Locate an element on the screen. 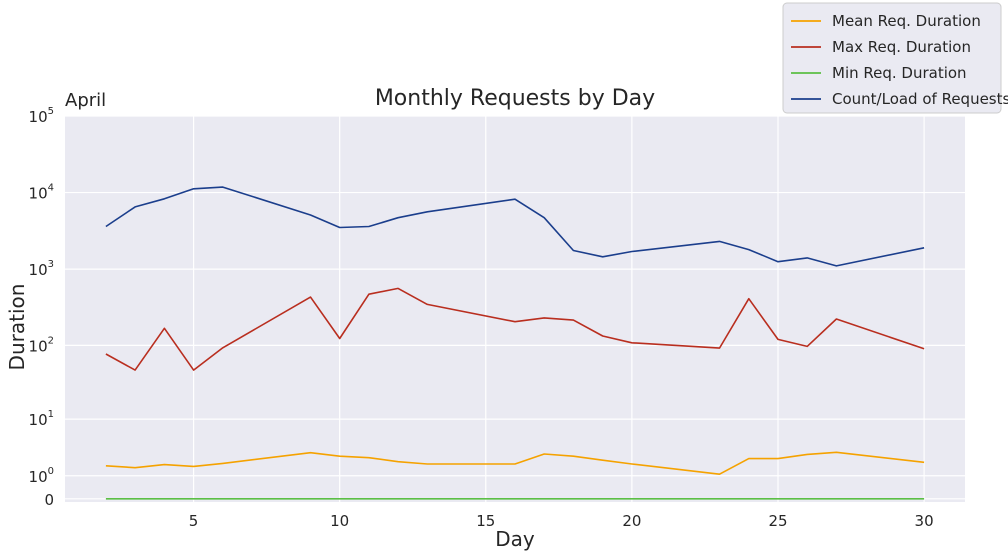 The image size is (1008, 557). y-tick-label: 10² is located at coordinates (41, 345).